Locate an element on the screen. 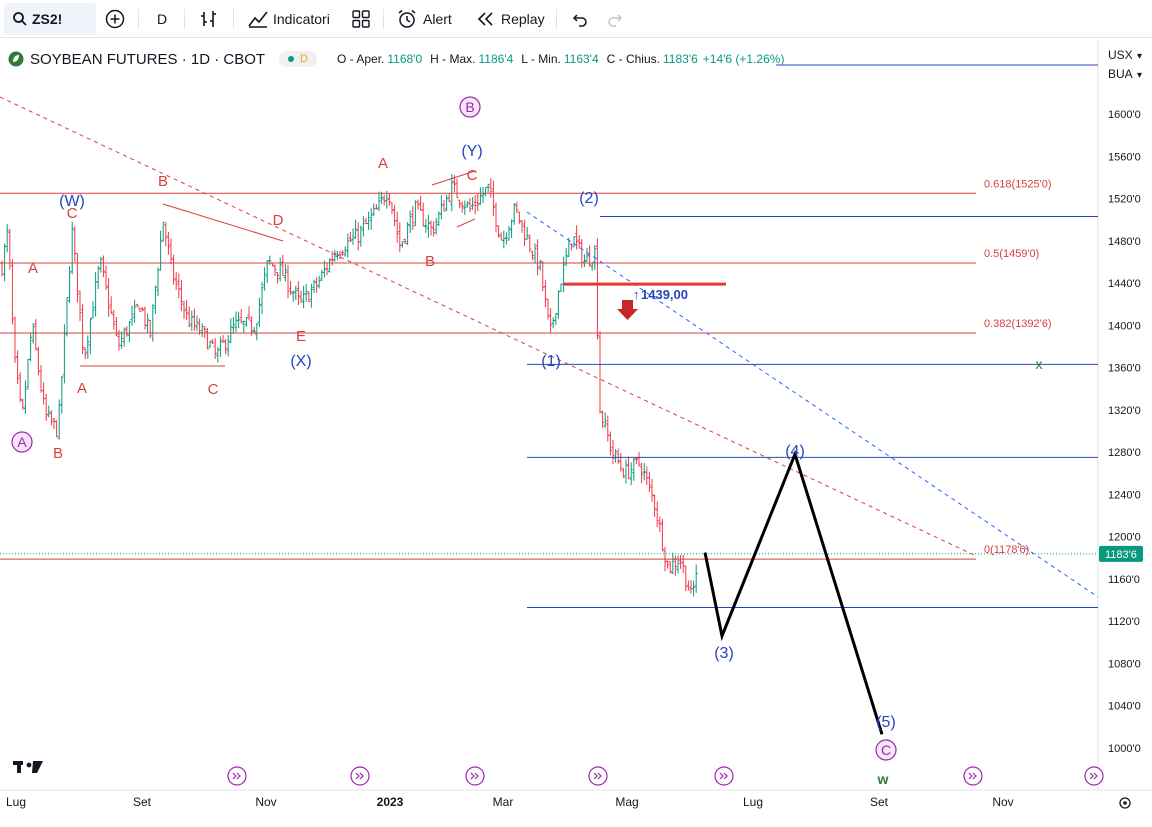 Image resolution: width=1152 pixels, height=827 pixels. redo-button is located at coordinates (616, 19).